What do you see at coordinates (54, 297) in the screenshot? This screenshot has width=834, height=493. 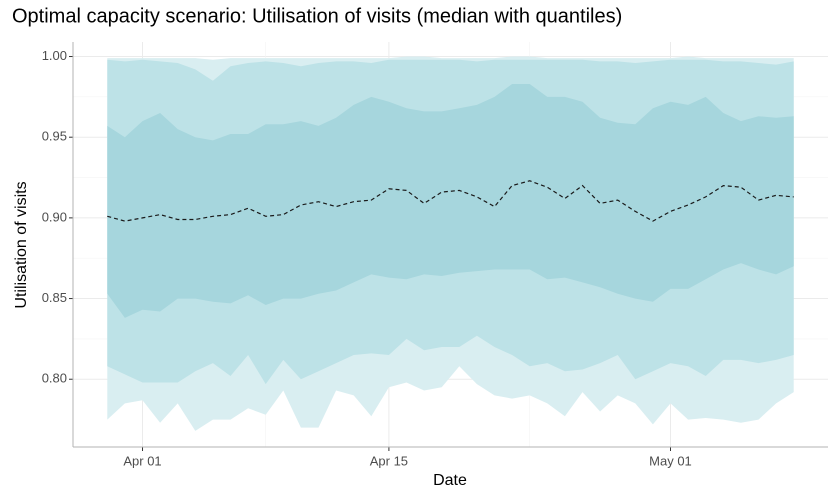 I see `y-tick-label: 0.85` at bounding box center [54, 297].